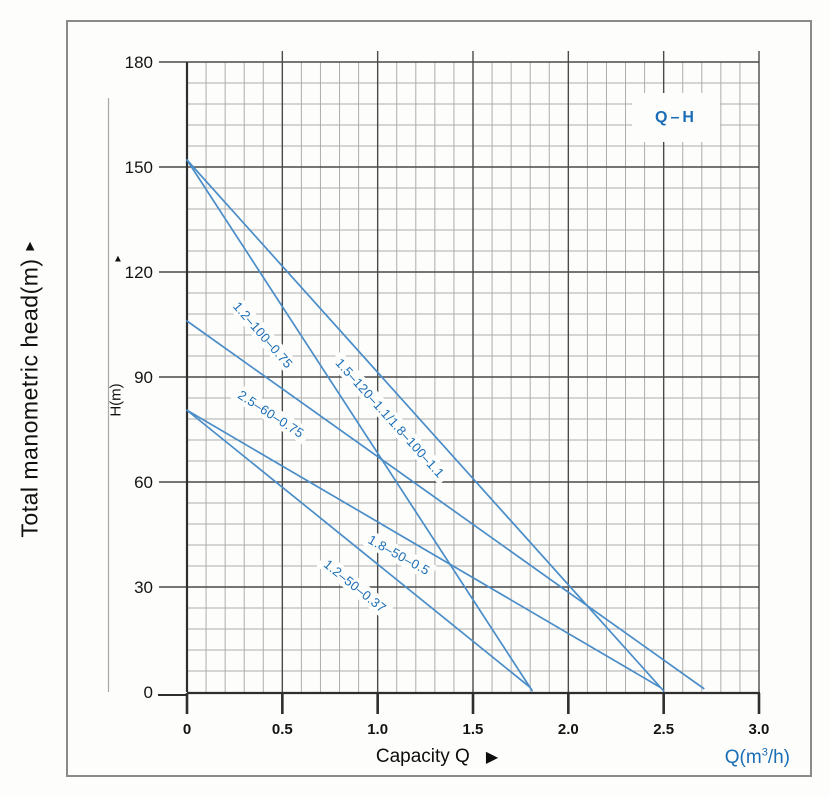  Describe the element at coordinates (143, 482) in the screenshot. I see `y-tick-label: 60` at that location.